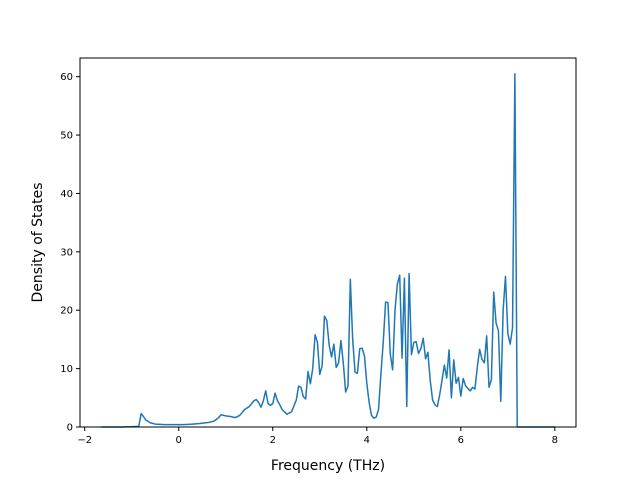  I want to click on y-tick-label: 40, so click(66, 194).